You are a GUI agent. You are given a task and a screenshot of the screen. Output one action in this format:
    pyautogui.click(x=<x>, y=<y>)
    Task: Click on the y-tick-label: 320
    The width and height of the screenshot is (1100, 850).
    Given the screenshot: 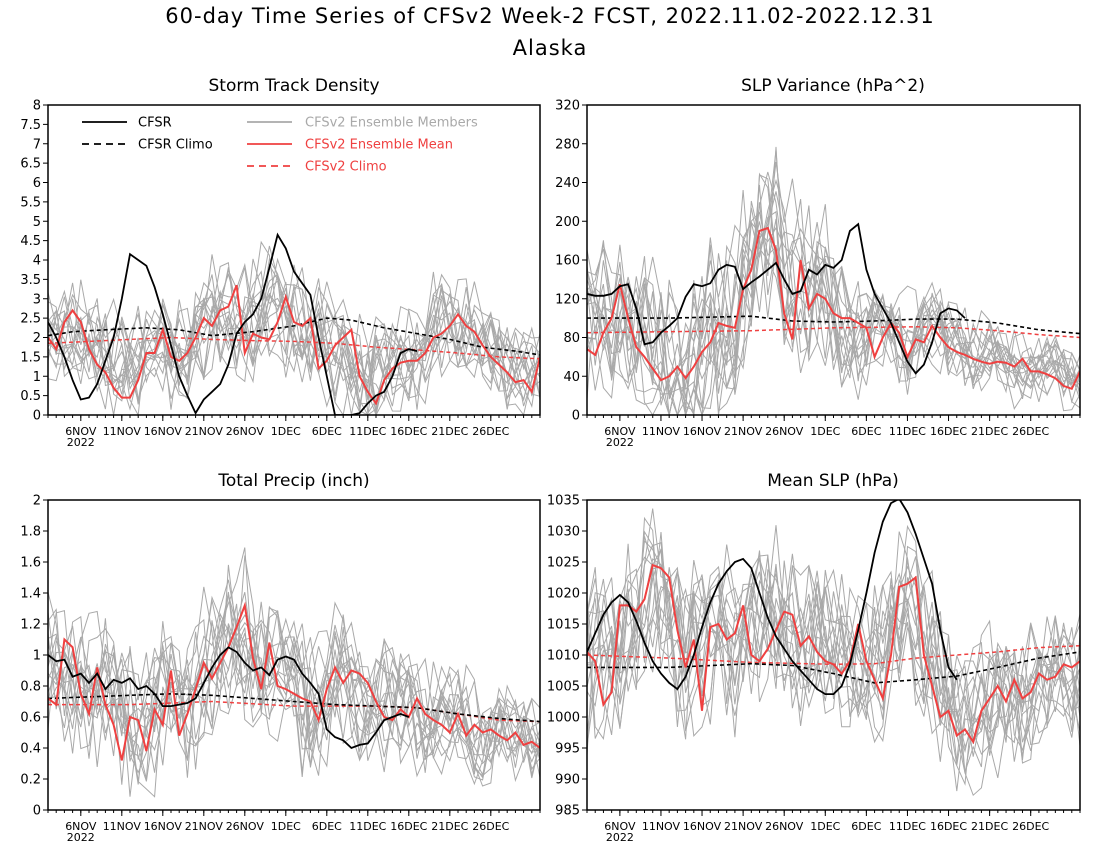 What is the action you would take?
    pyautogui.click(x=567, y=106)
    